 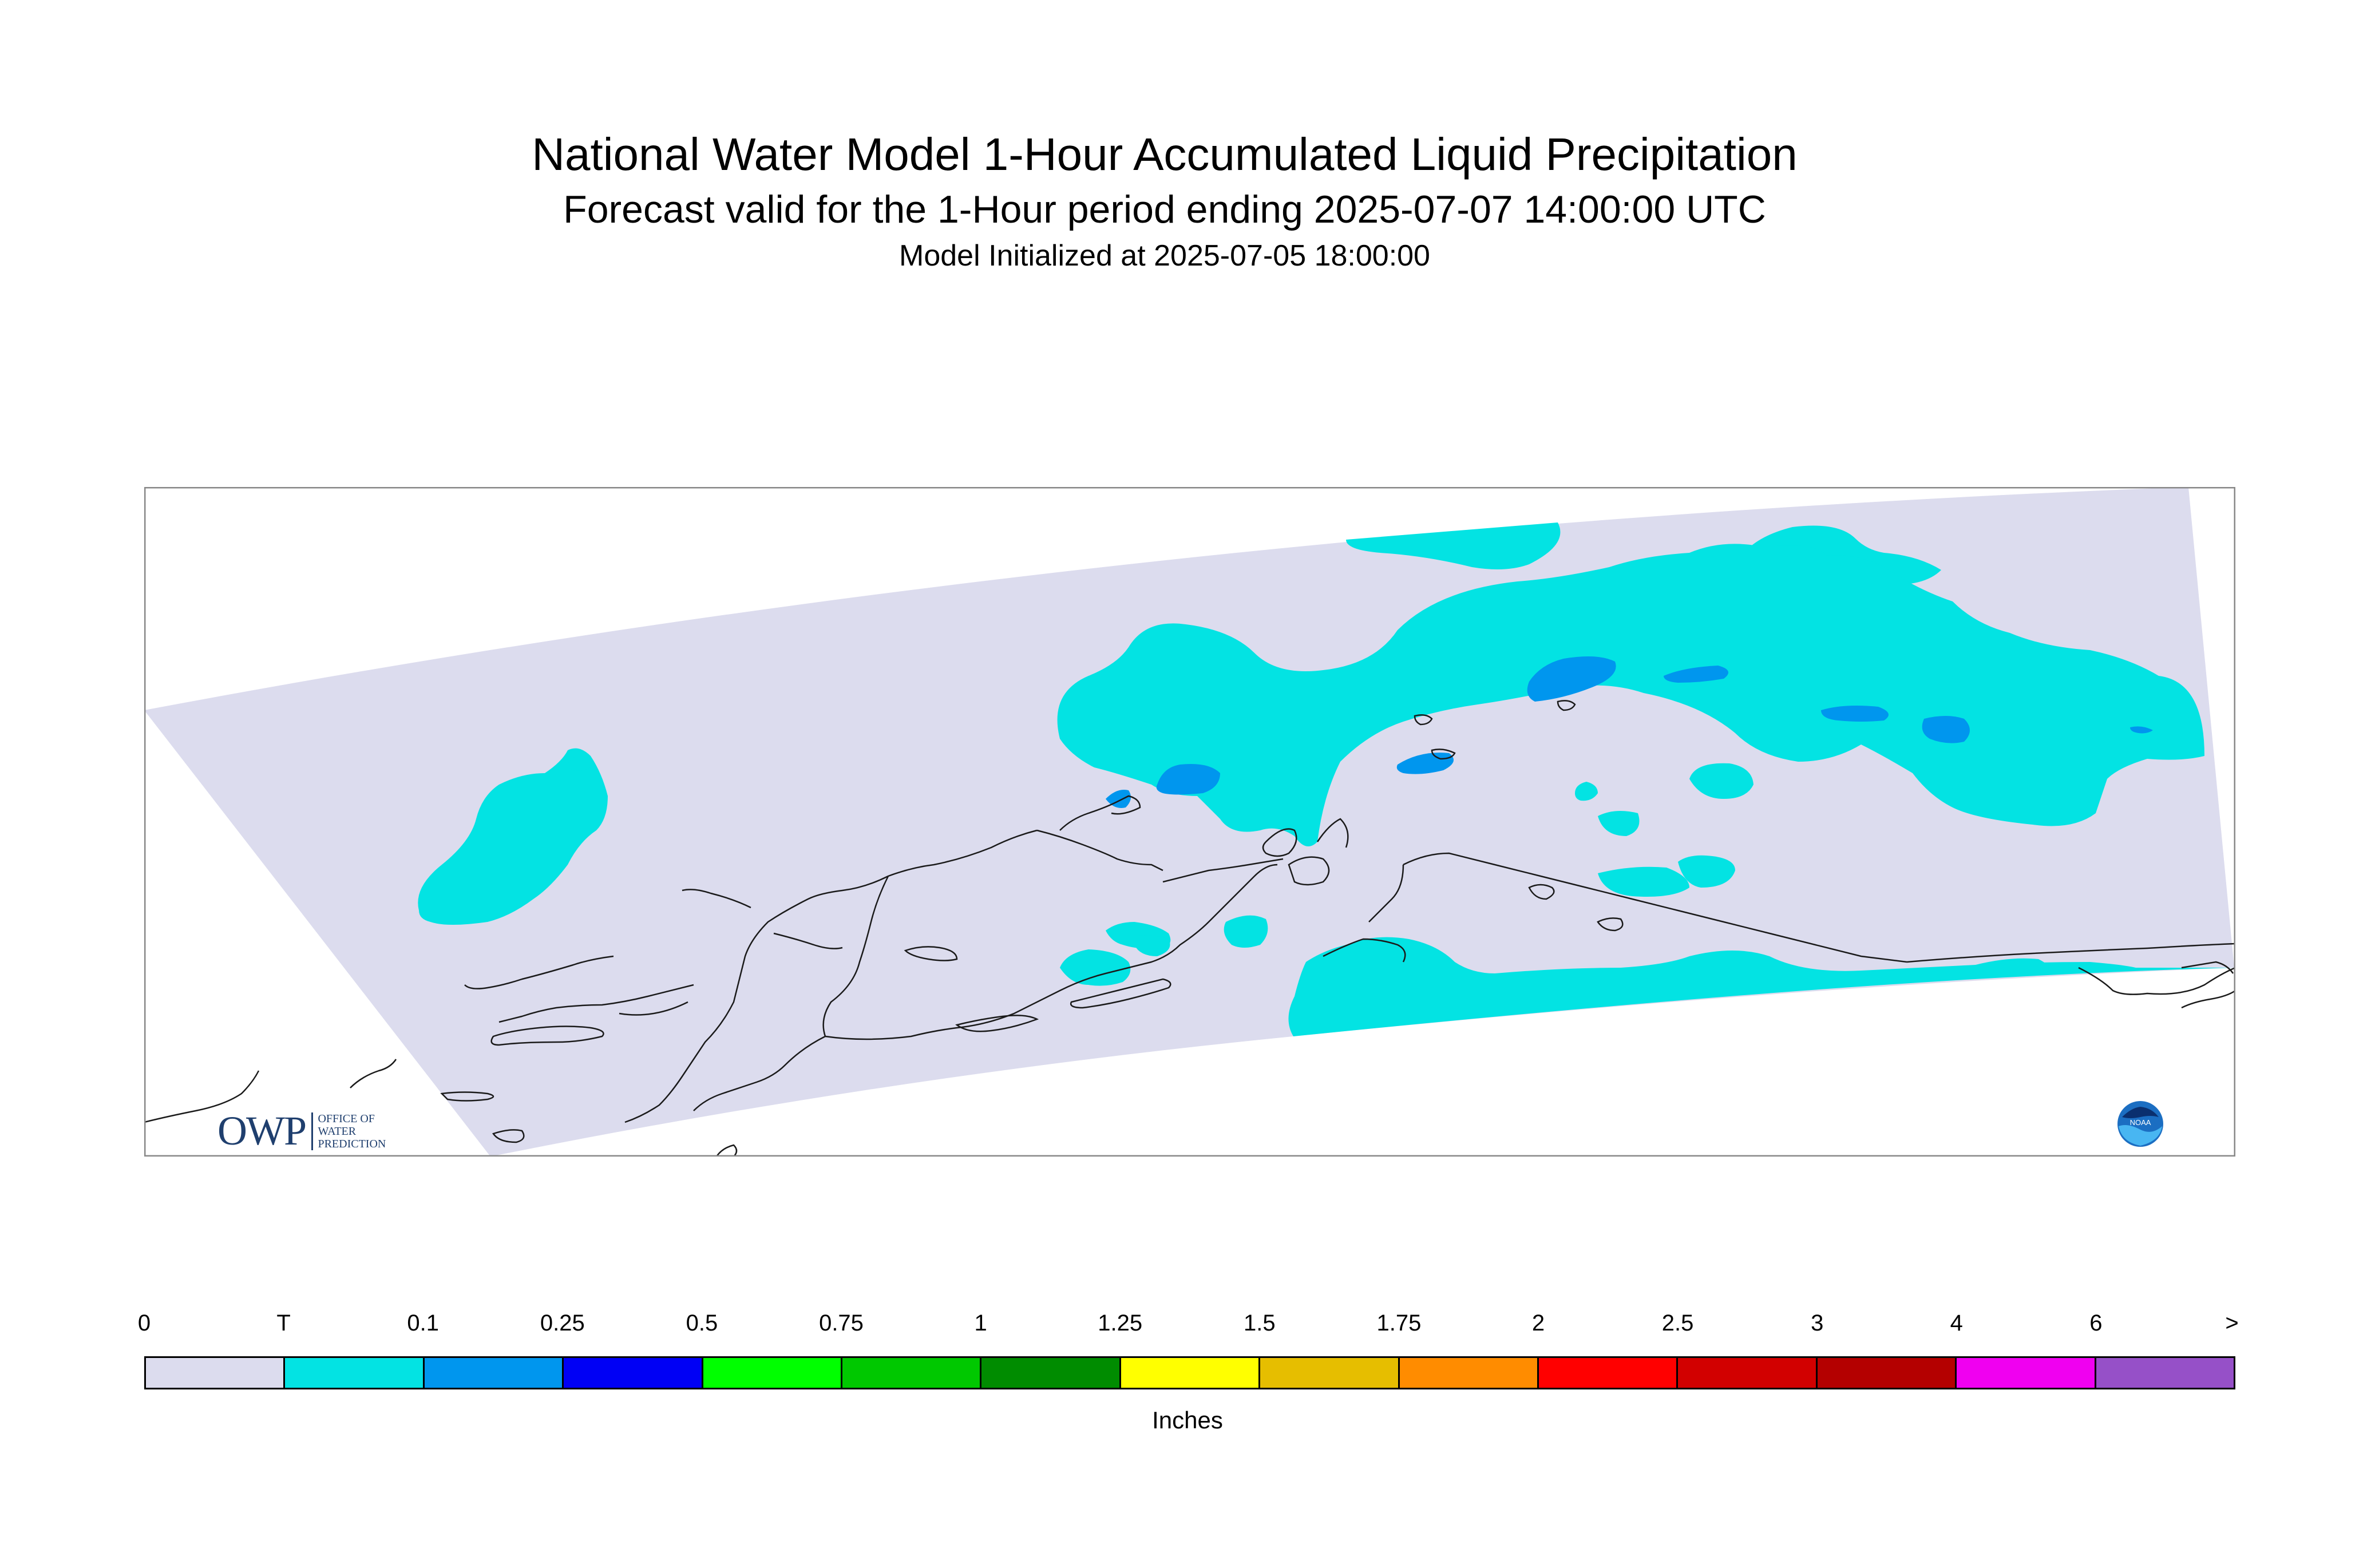 I want to click on legend-label: 1.75, so click(x=1399, y=1323).